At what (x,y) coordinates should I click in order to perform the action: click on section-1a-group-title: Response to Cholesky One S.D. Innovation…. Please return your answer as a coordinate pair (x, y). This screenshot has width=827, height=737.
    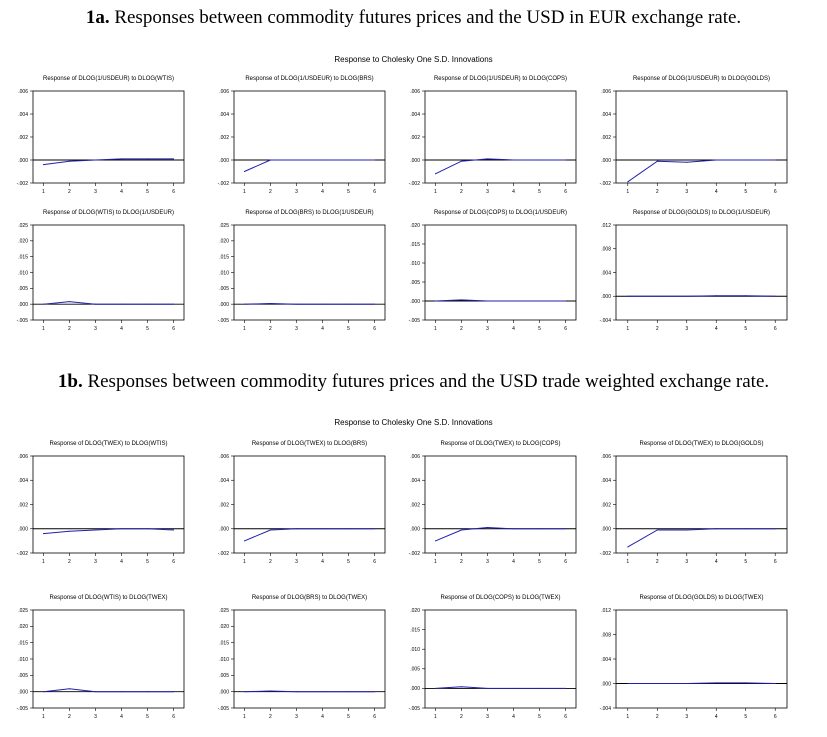
    Looking at the image, I should click on (413, 59).